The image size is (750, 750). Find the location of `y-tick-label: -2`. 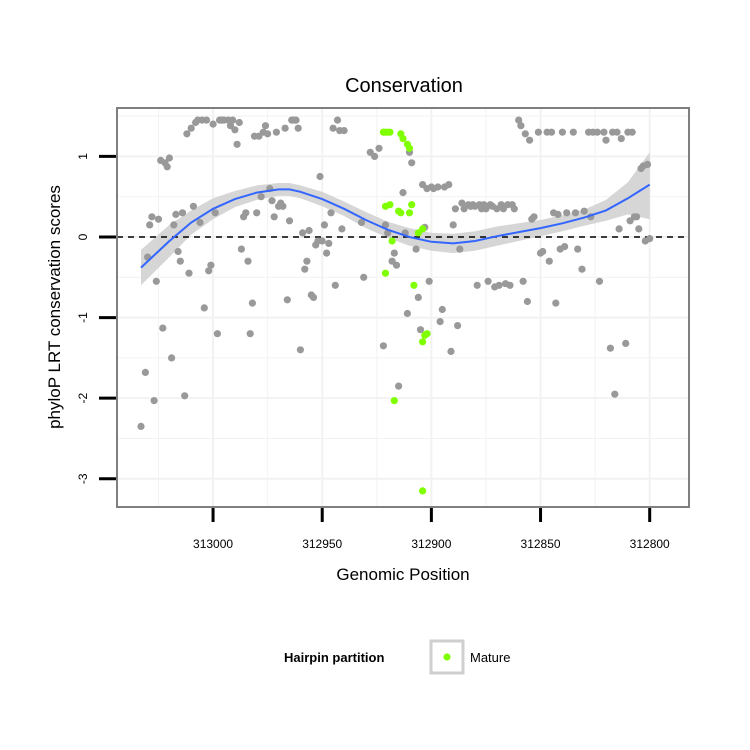

y-tick-label: -2 is located at coordinates (83, 398).